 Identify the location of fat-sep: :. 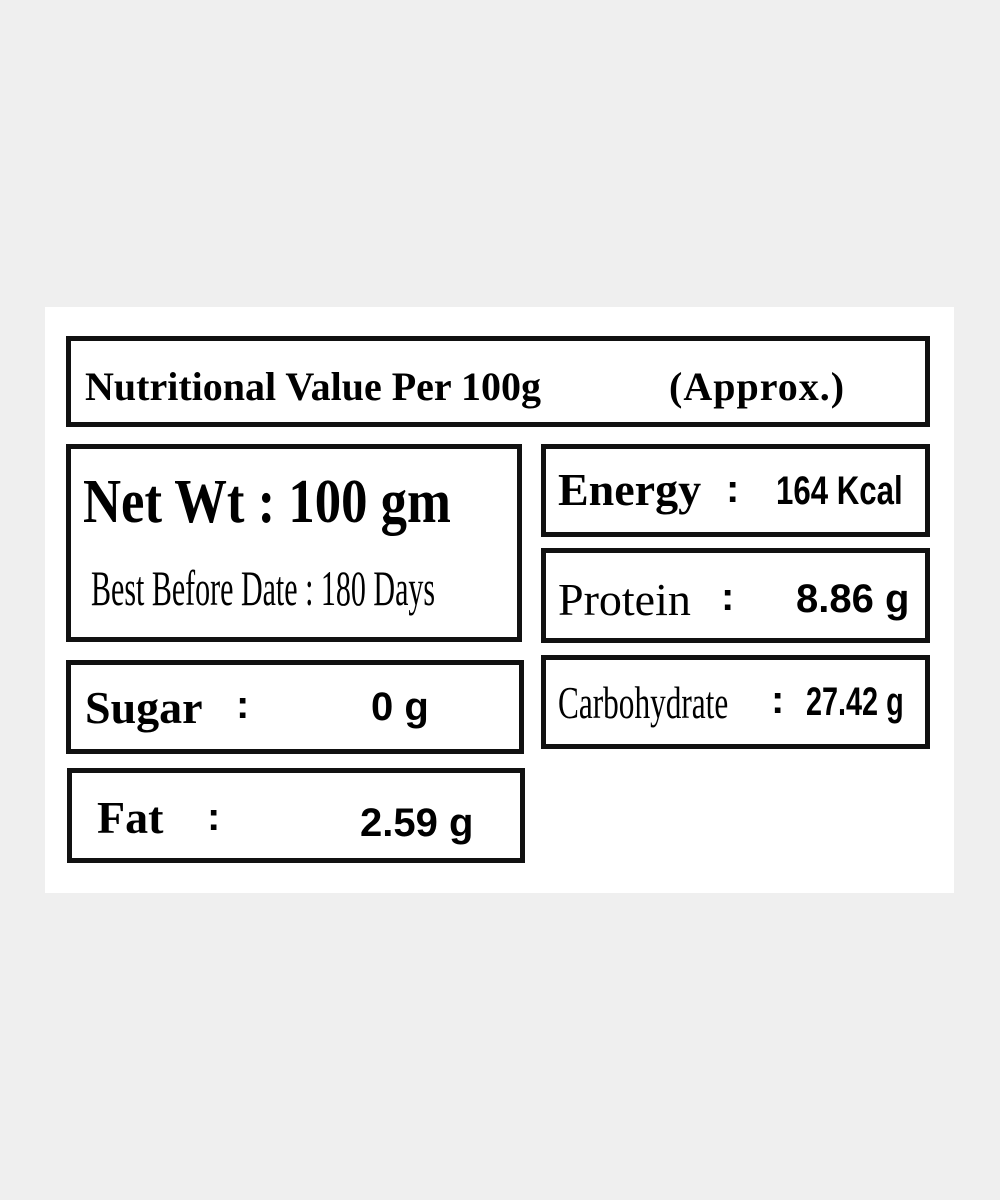
(214, 817).